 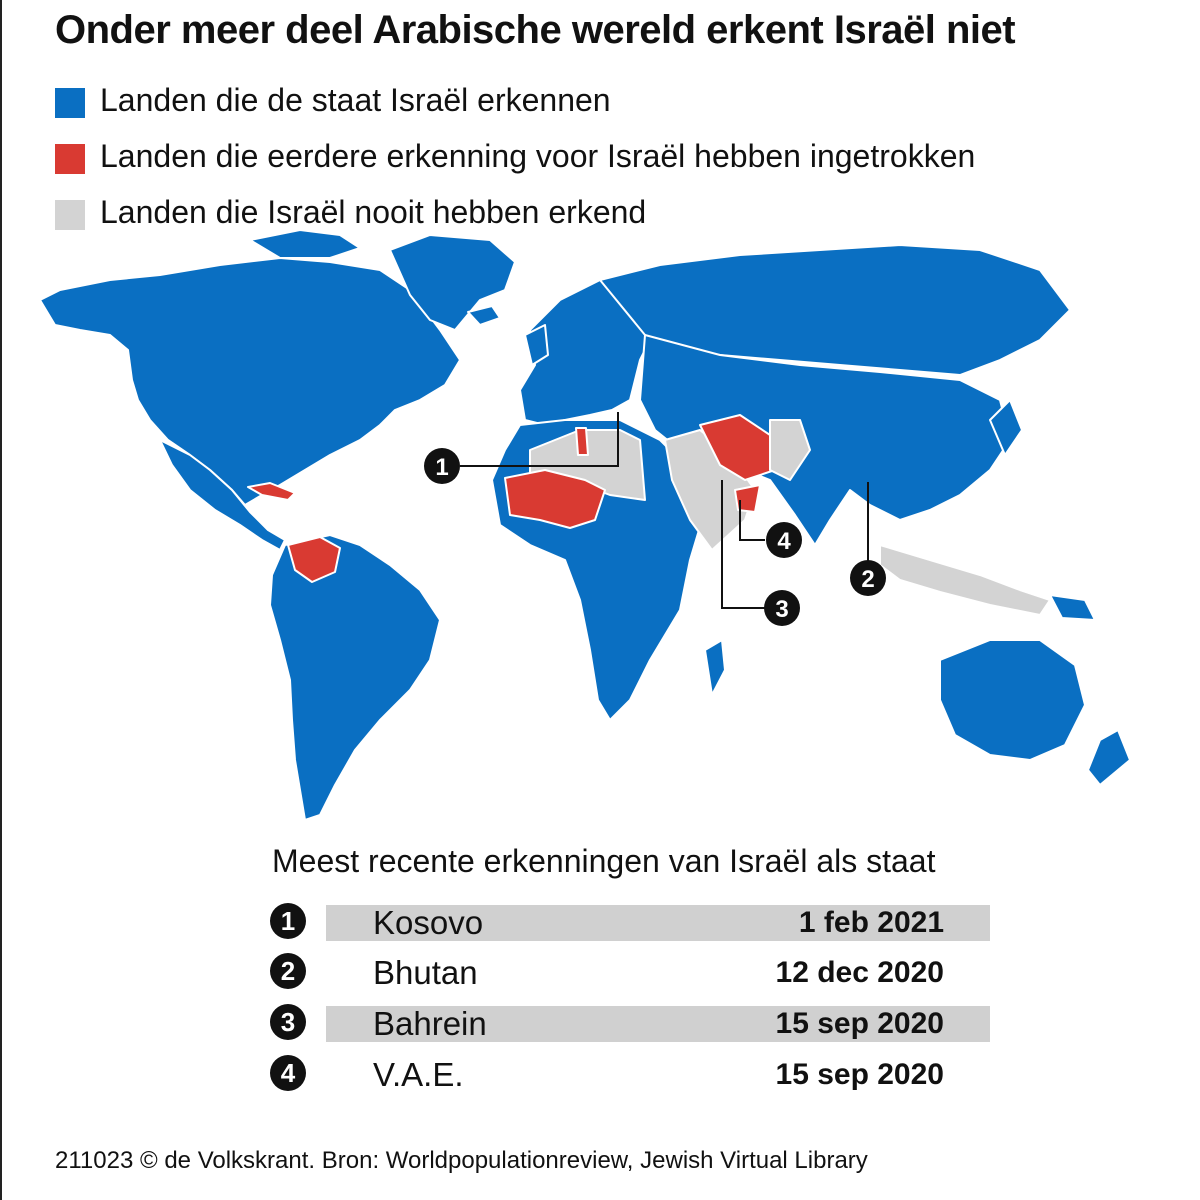 What do you see at coordinates (355, 677) in the screenshot?
I see `south-america` at bounding box center [355, 677].